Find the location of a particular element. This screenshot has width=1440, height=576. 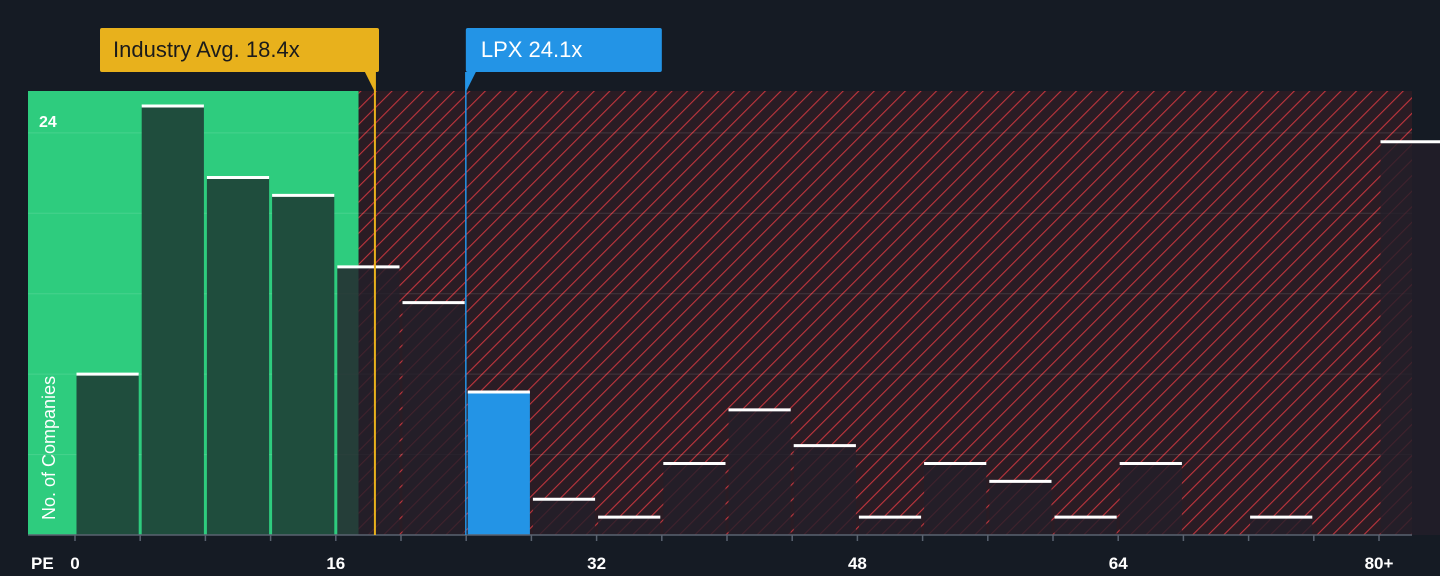

x-tick-label-3: 48 is located at coordinates (857, 562).